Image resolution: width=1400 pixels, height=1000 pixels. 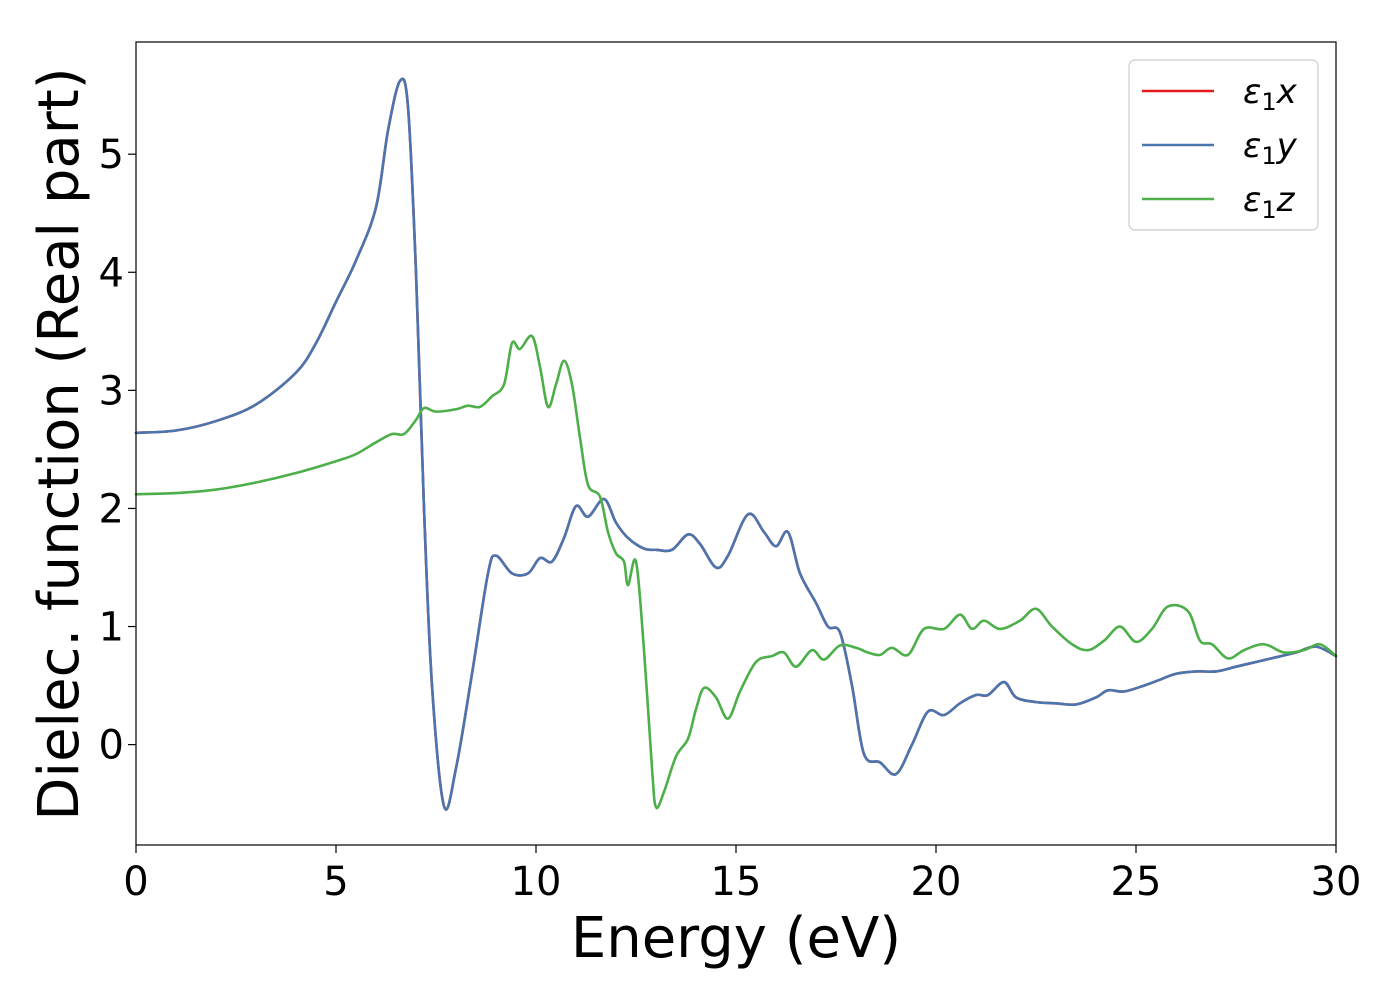 I want to click on y-axis: 0 1 2 3 4 5, so click(x=117, y=450).